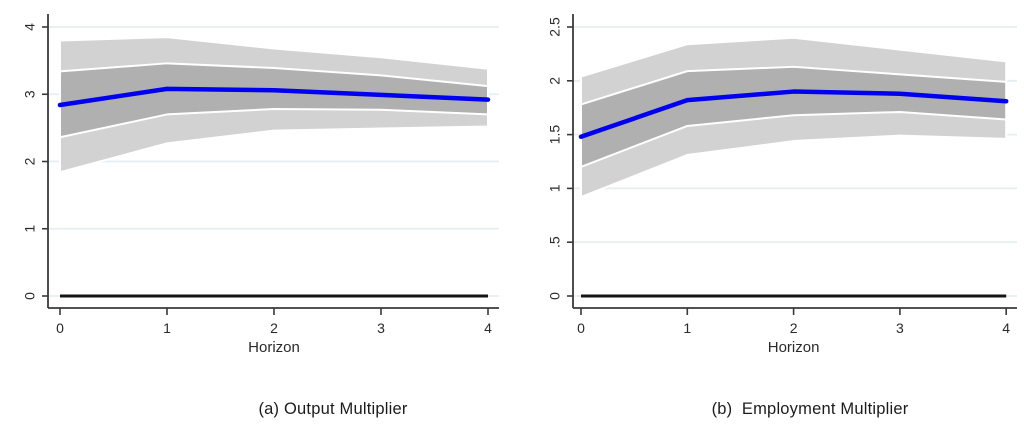 This screenshot has height=436, width=1024. What do you see at coordinates (555, 27) in the screenshot?
I see `y-tick-label: 2.5` at bounding box center [555, 27].